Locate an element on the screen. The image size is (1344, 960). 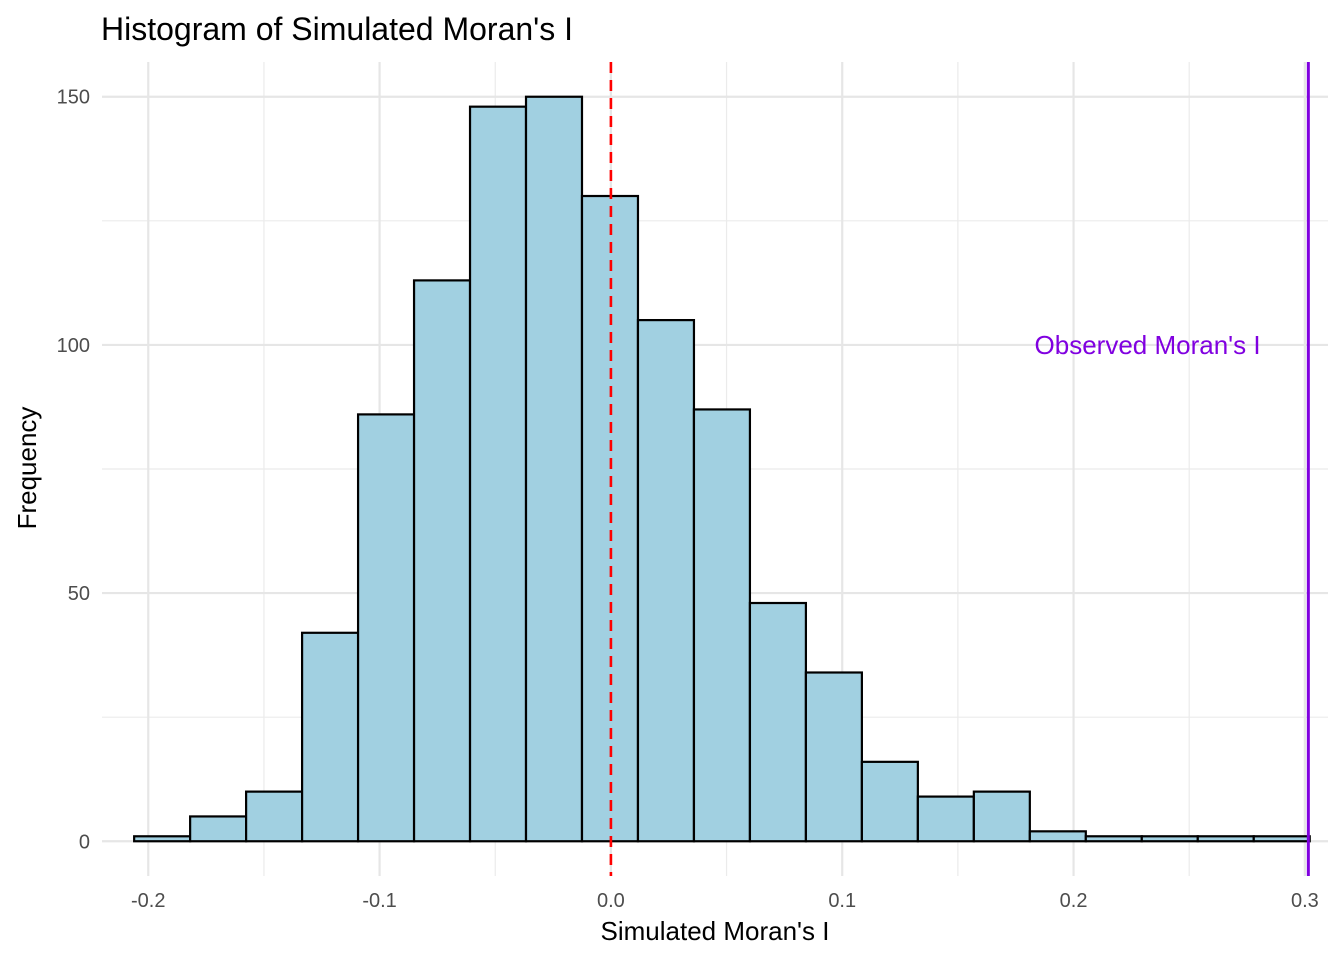
x-axis-title: Simulated Moran's I is located at coordinates (715, 931).